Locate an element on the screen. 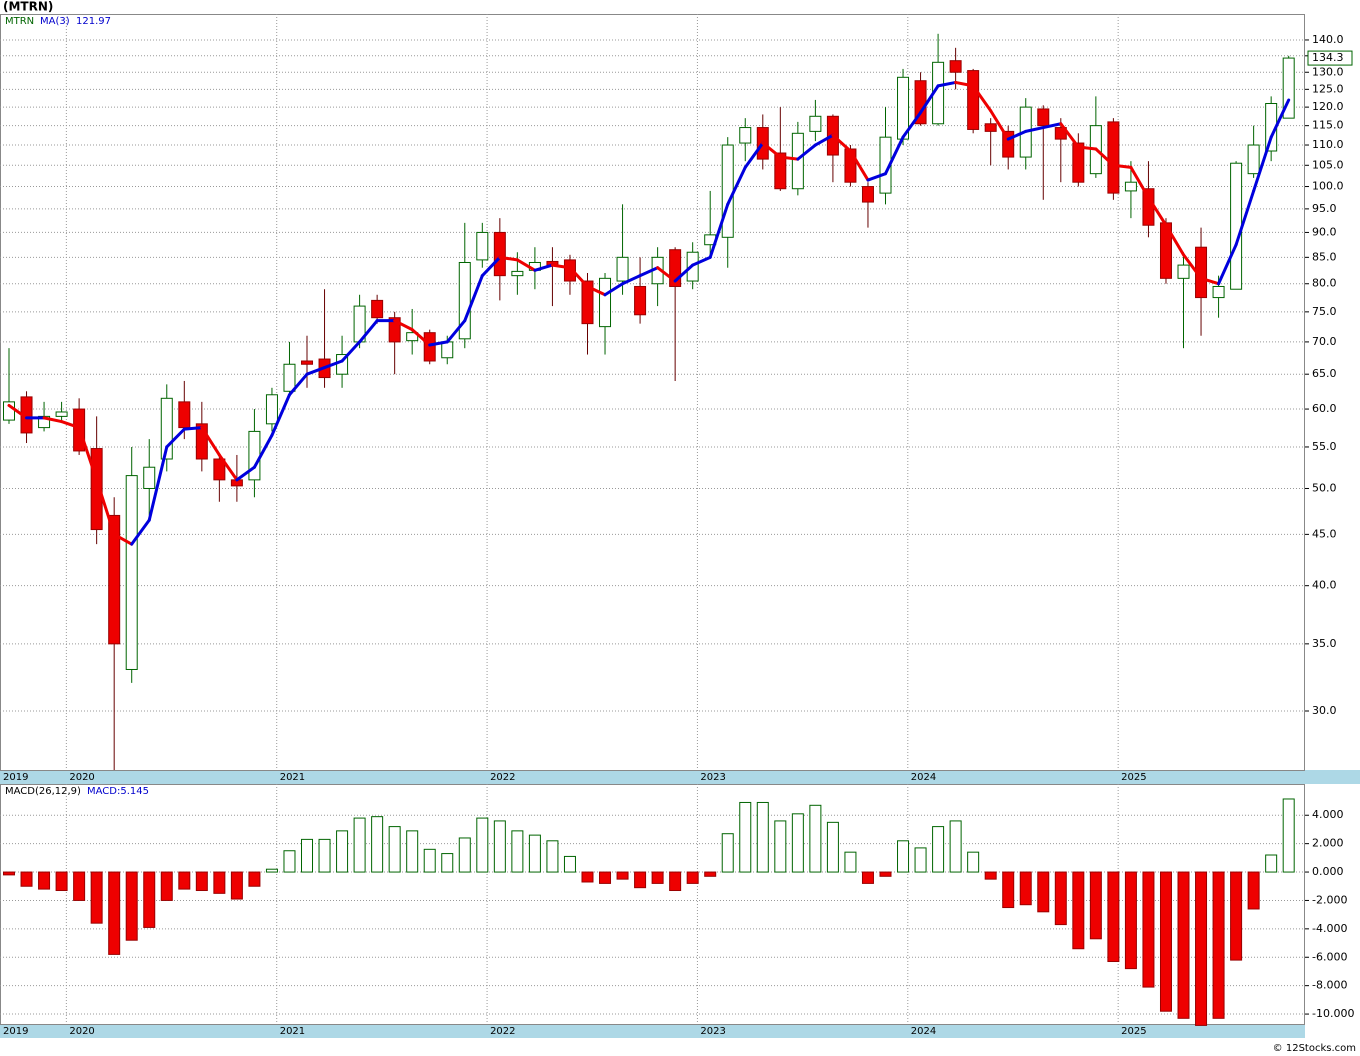 The height and width of the screenshot is (1056, 1360). y-tick-label: -2.000 is located at coordinates (1329, 899).